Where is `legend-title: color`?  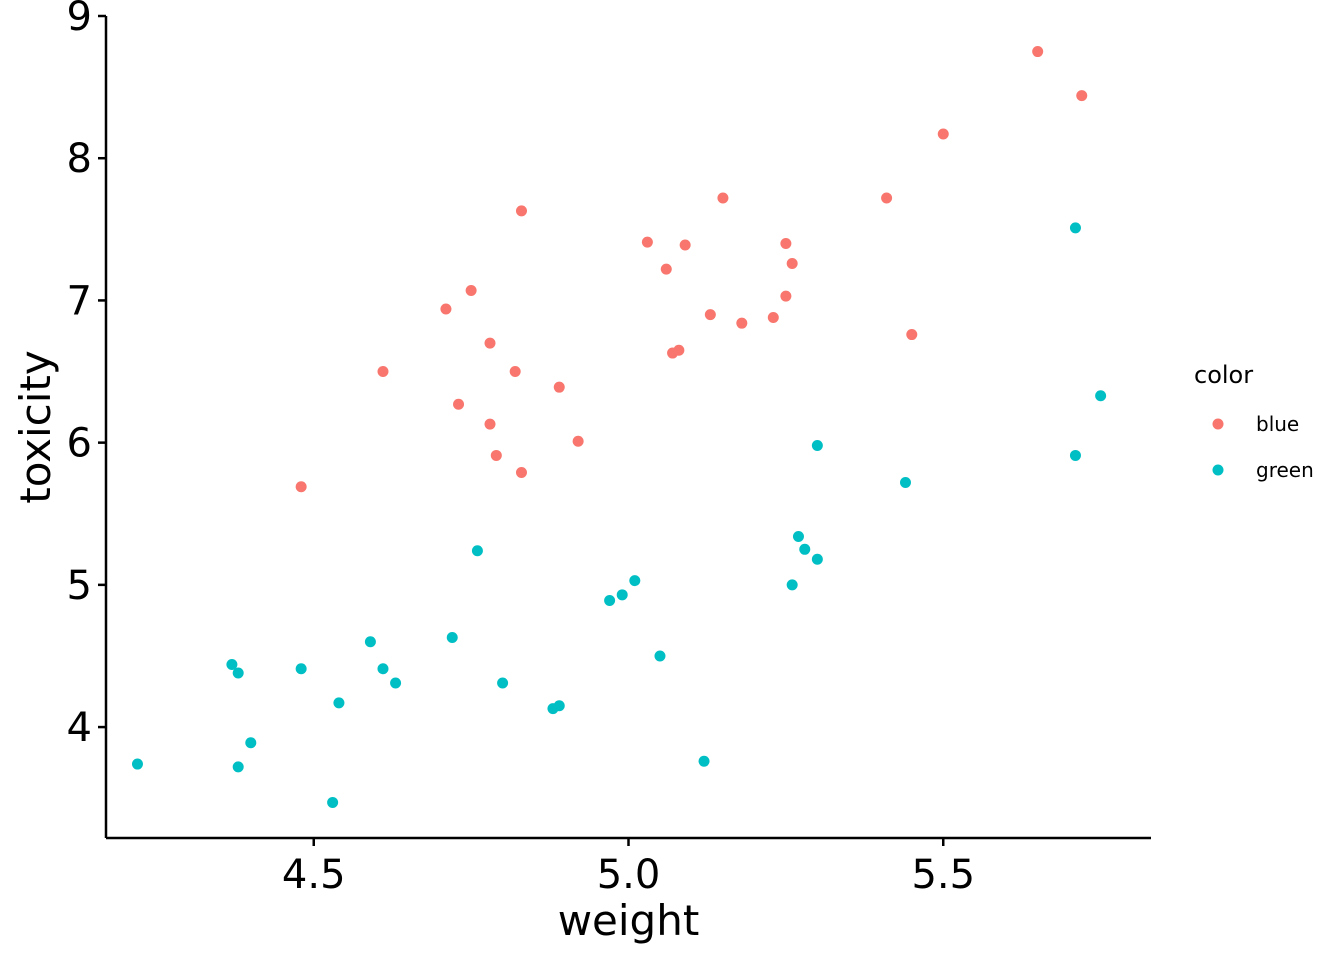
legend-title: color is located at coordinates (1223, 375).